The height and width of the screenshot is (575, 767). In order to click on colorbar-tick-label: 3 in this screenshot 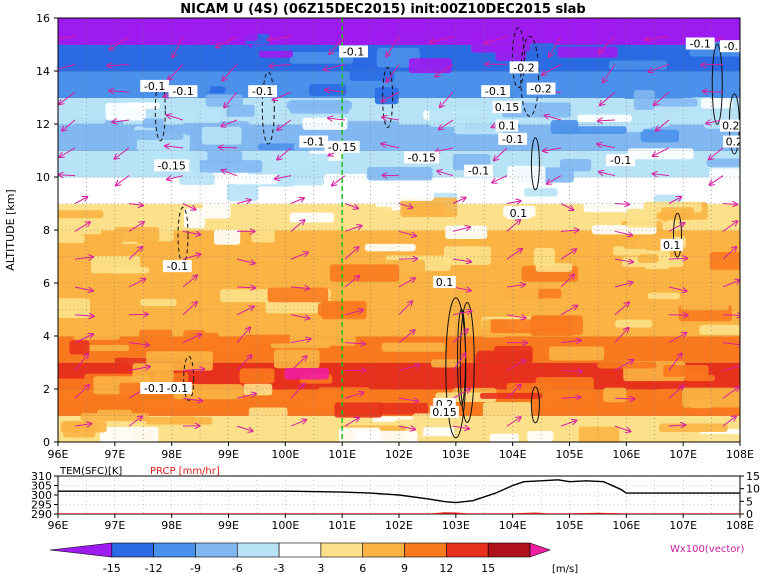, I will do `click(320, 568)`.